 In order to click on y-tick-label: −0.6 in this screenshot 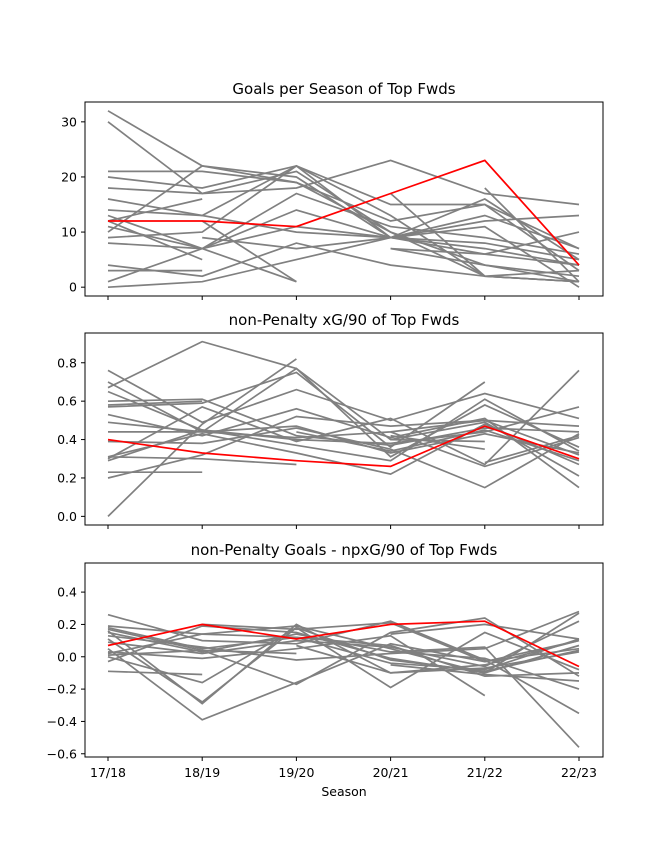, I will do `click(62, 753)`.